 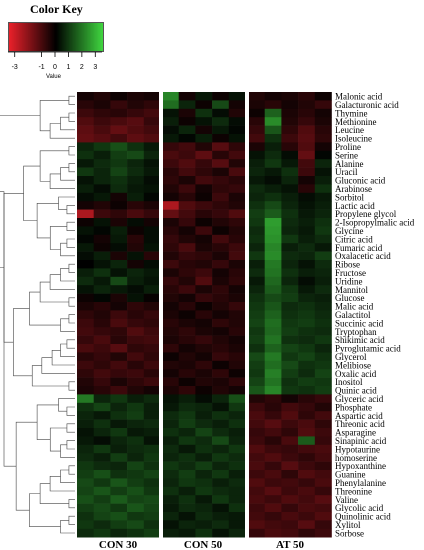 I want to click on row-label: Malonic acid, so click(x=359, y=97).